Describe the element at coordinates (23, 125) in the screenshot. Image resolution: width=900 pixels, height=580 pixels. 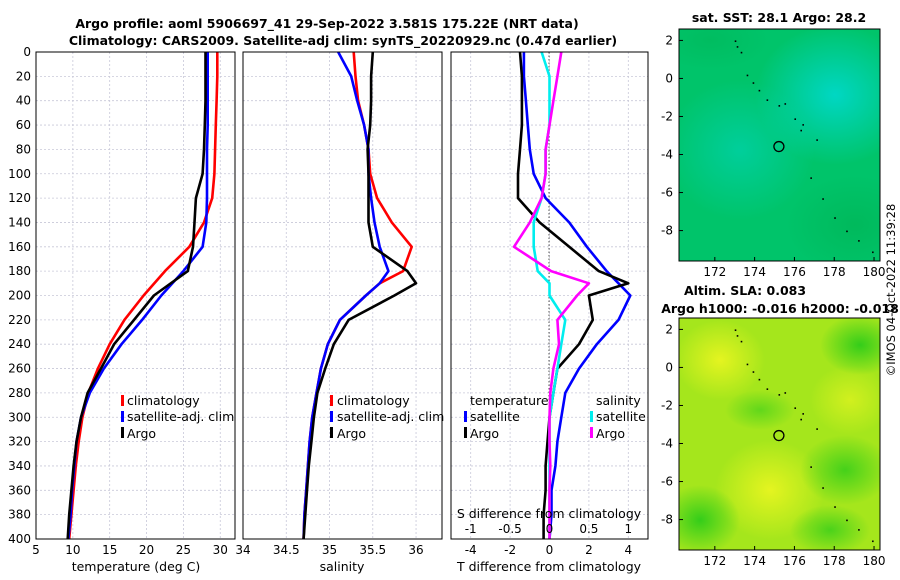
I see `depth-tick-label: 60` at that location.